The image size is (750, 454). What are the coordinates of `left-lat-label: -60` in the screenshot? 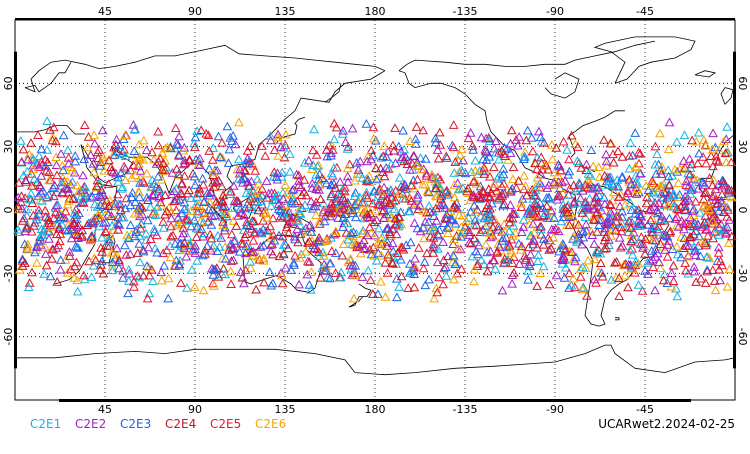 It's located at (8, 337).